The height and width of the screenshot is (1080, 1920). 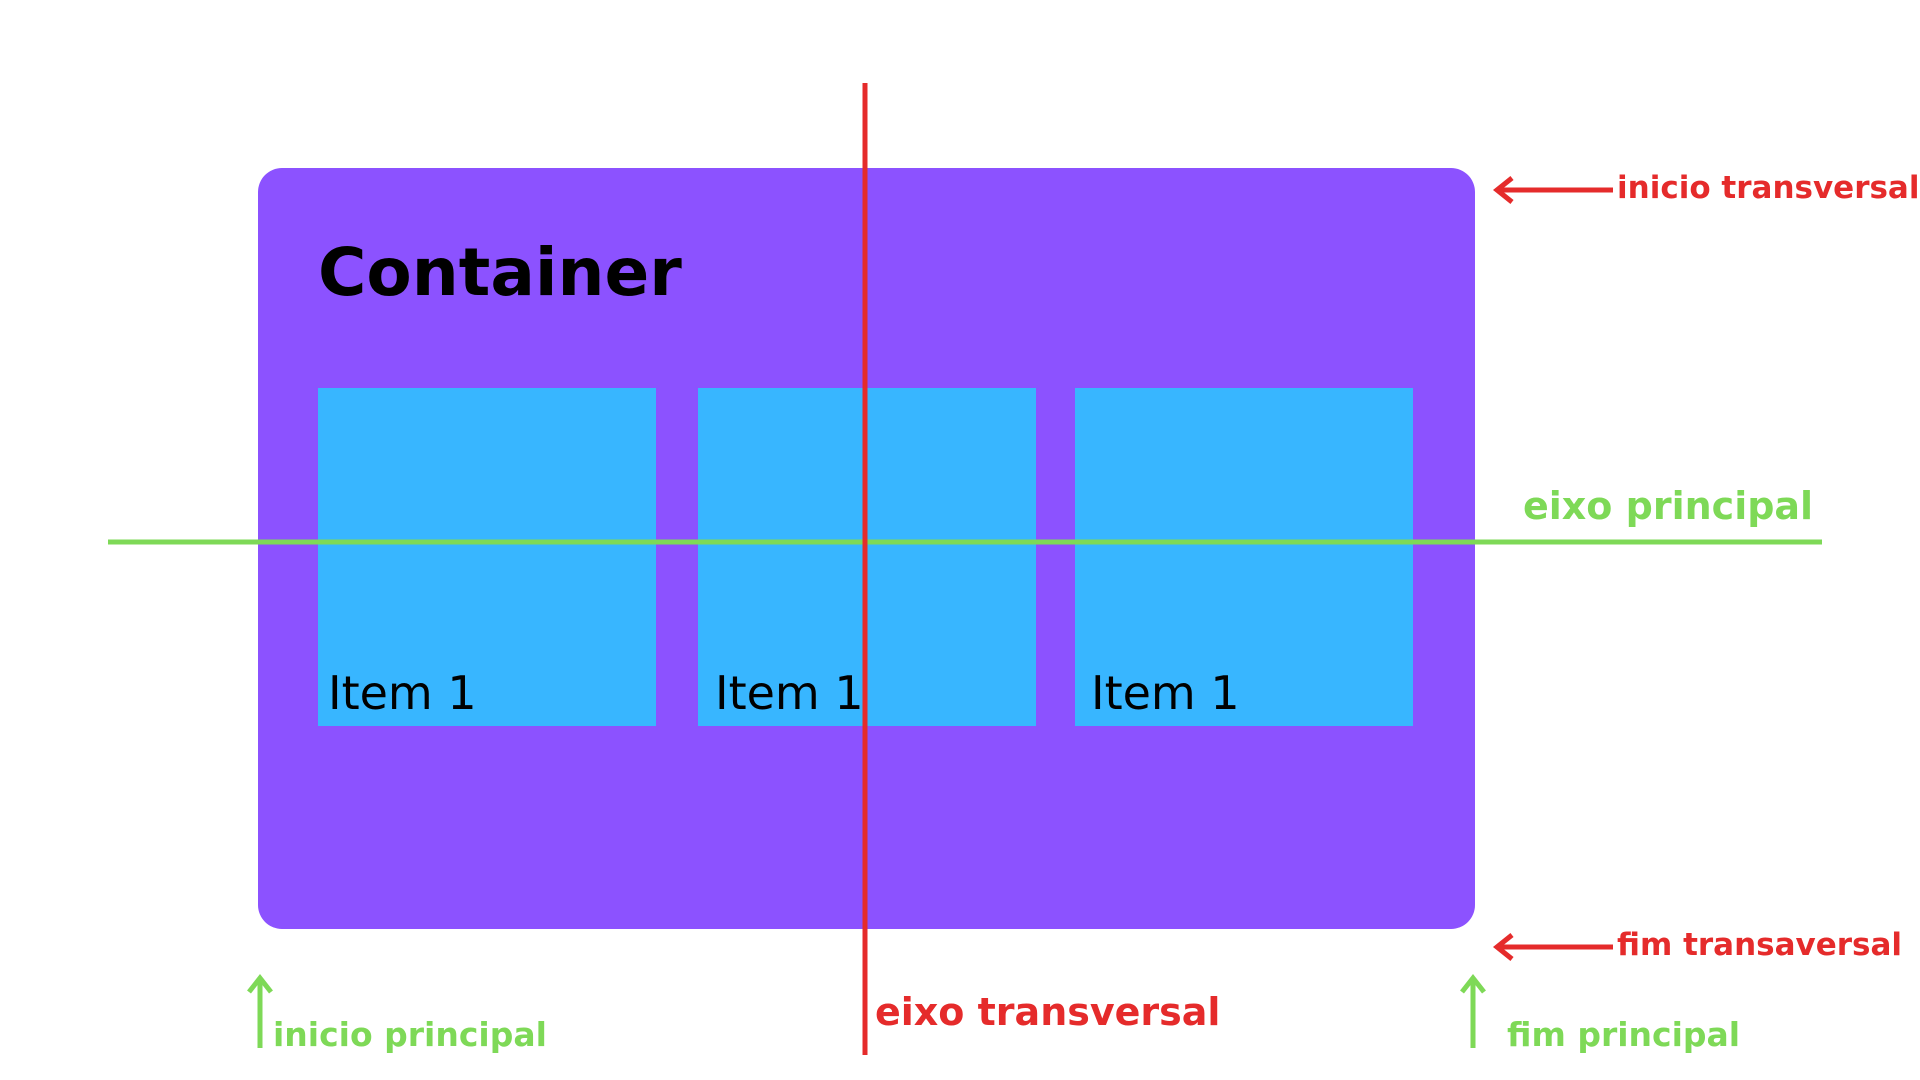 What do you see at coordinates (1473, 1010) in the screenshot?
I see `main-end-arrow-icon` at bounding box center [1473, 1010].